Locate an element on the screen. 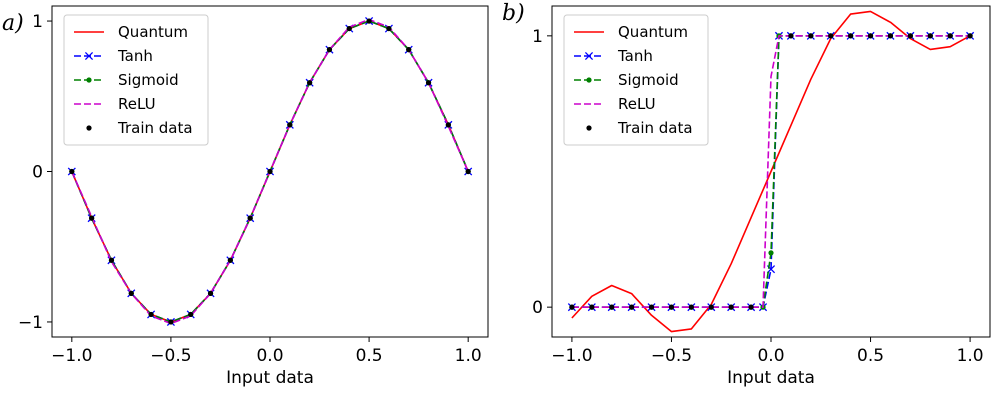 The image size is (996, 400). series-sigmoid-point is located at coordinates (771, 253).